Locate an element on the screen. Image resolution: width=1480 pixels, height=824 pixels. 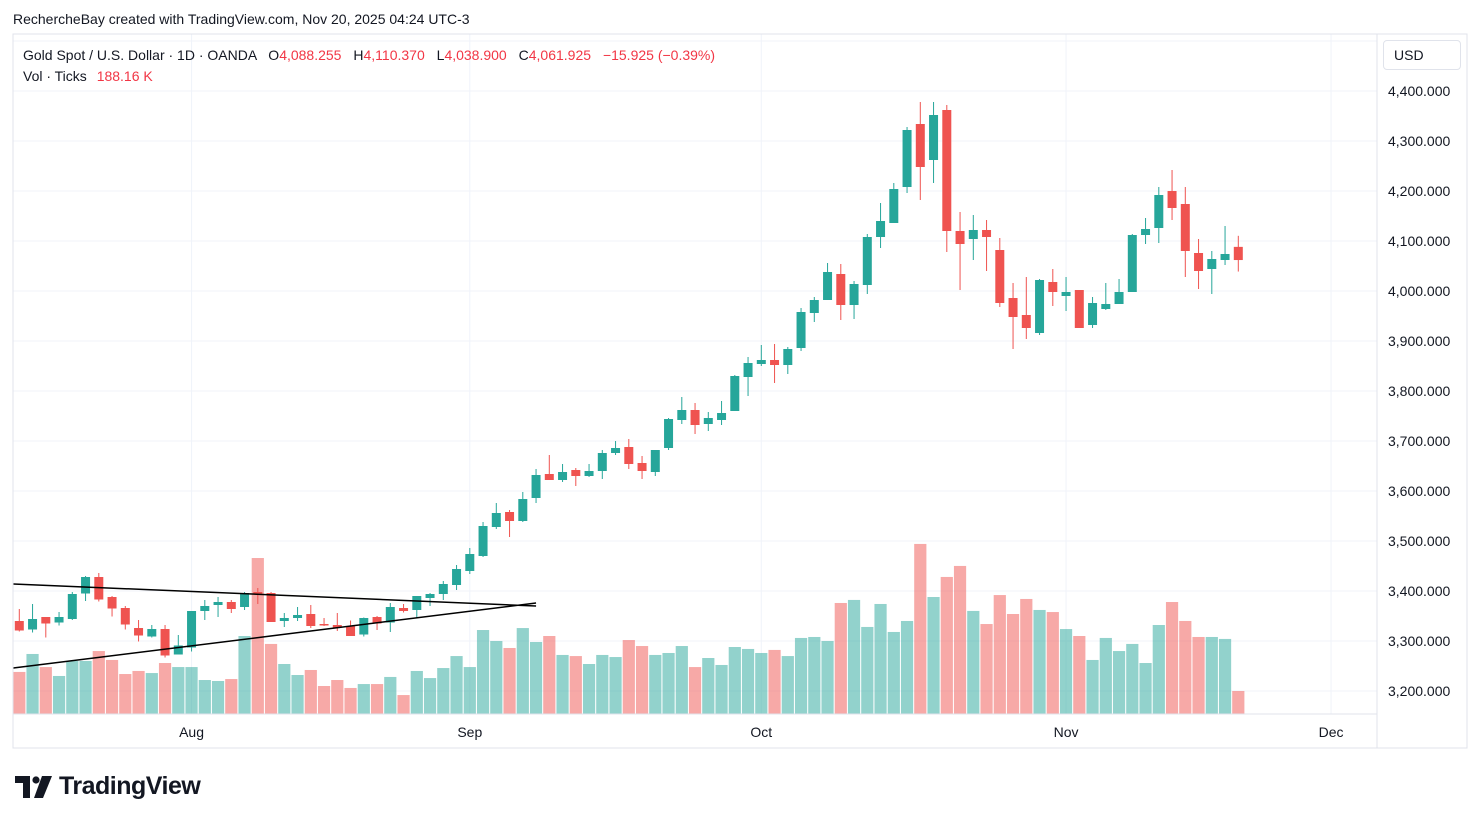
time-axis: Aug Sep Oct Nov Dec is located at coordinates (761, 732).